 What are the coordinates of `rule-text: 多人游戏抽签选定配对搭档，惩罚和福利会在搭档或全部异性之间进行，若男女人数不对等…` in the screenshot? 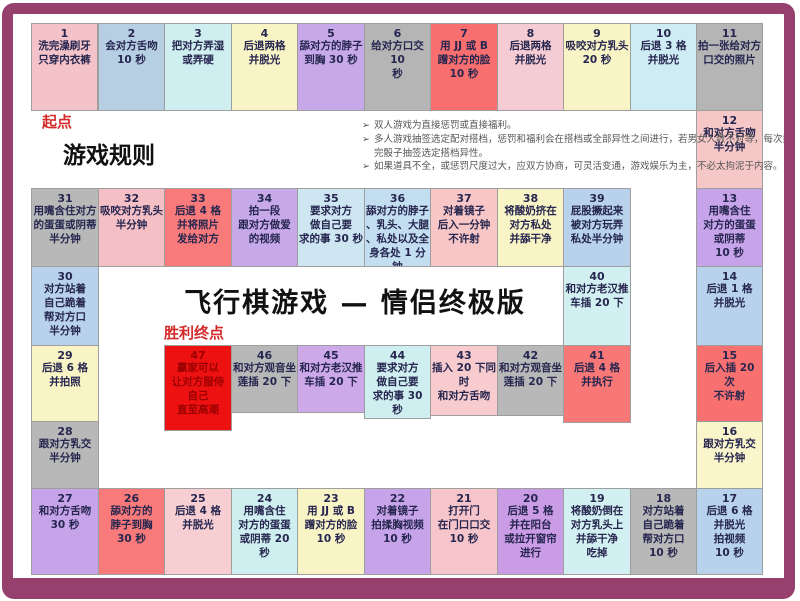 It's located at (582, 146).